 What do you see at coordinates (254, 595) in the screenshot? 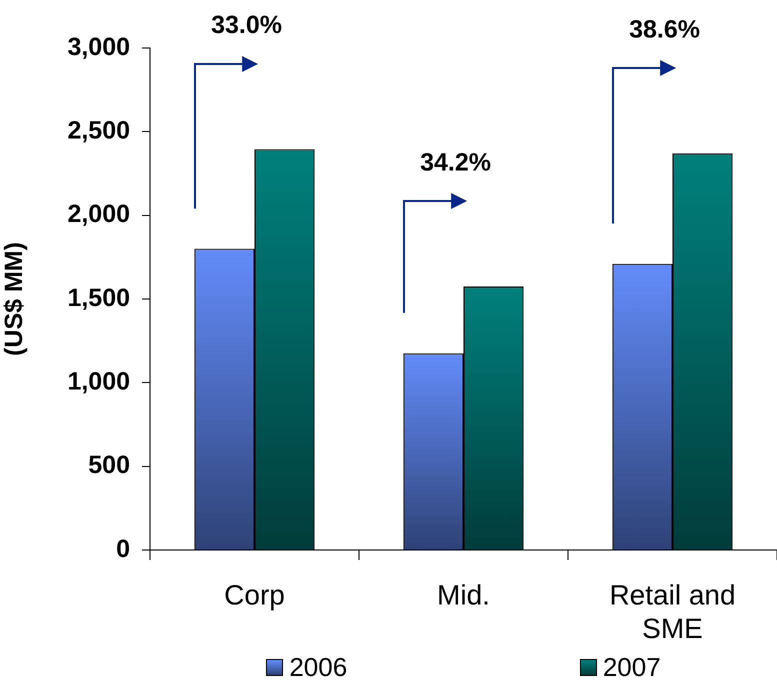
I see `x-tick-label: Corp` at bounding box center [254, 595].